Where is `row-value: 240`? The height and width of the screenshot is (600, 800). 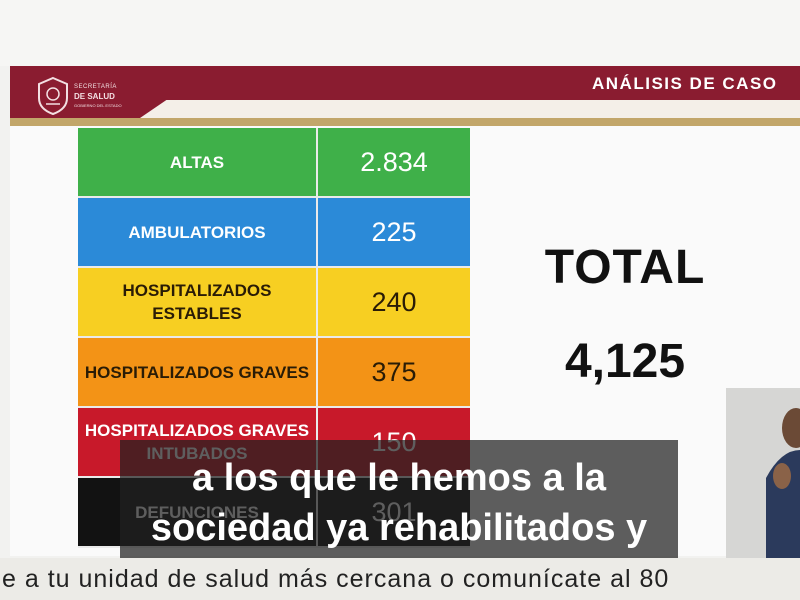
row-value: 240 is located at coordinates (394, 301).